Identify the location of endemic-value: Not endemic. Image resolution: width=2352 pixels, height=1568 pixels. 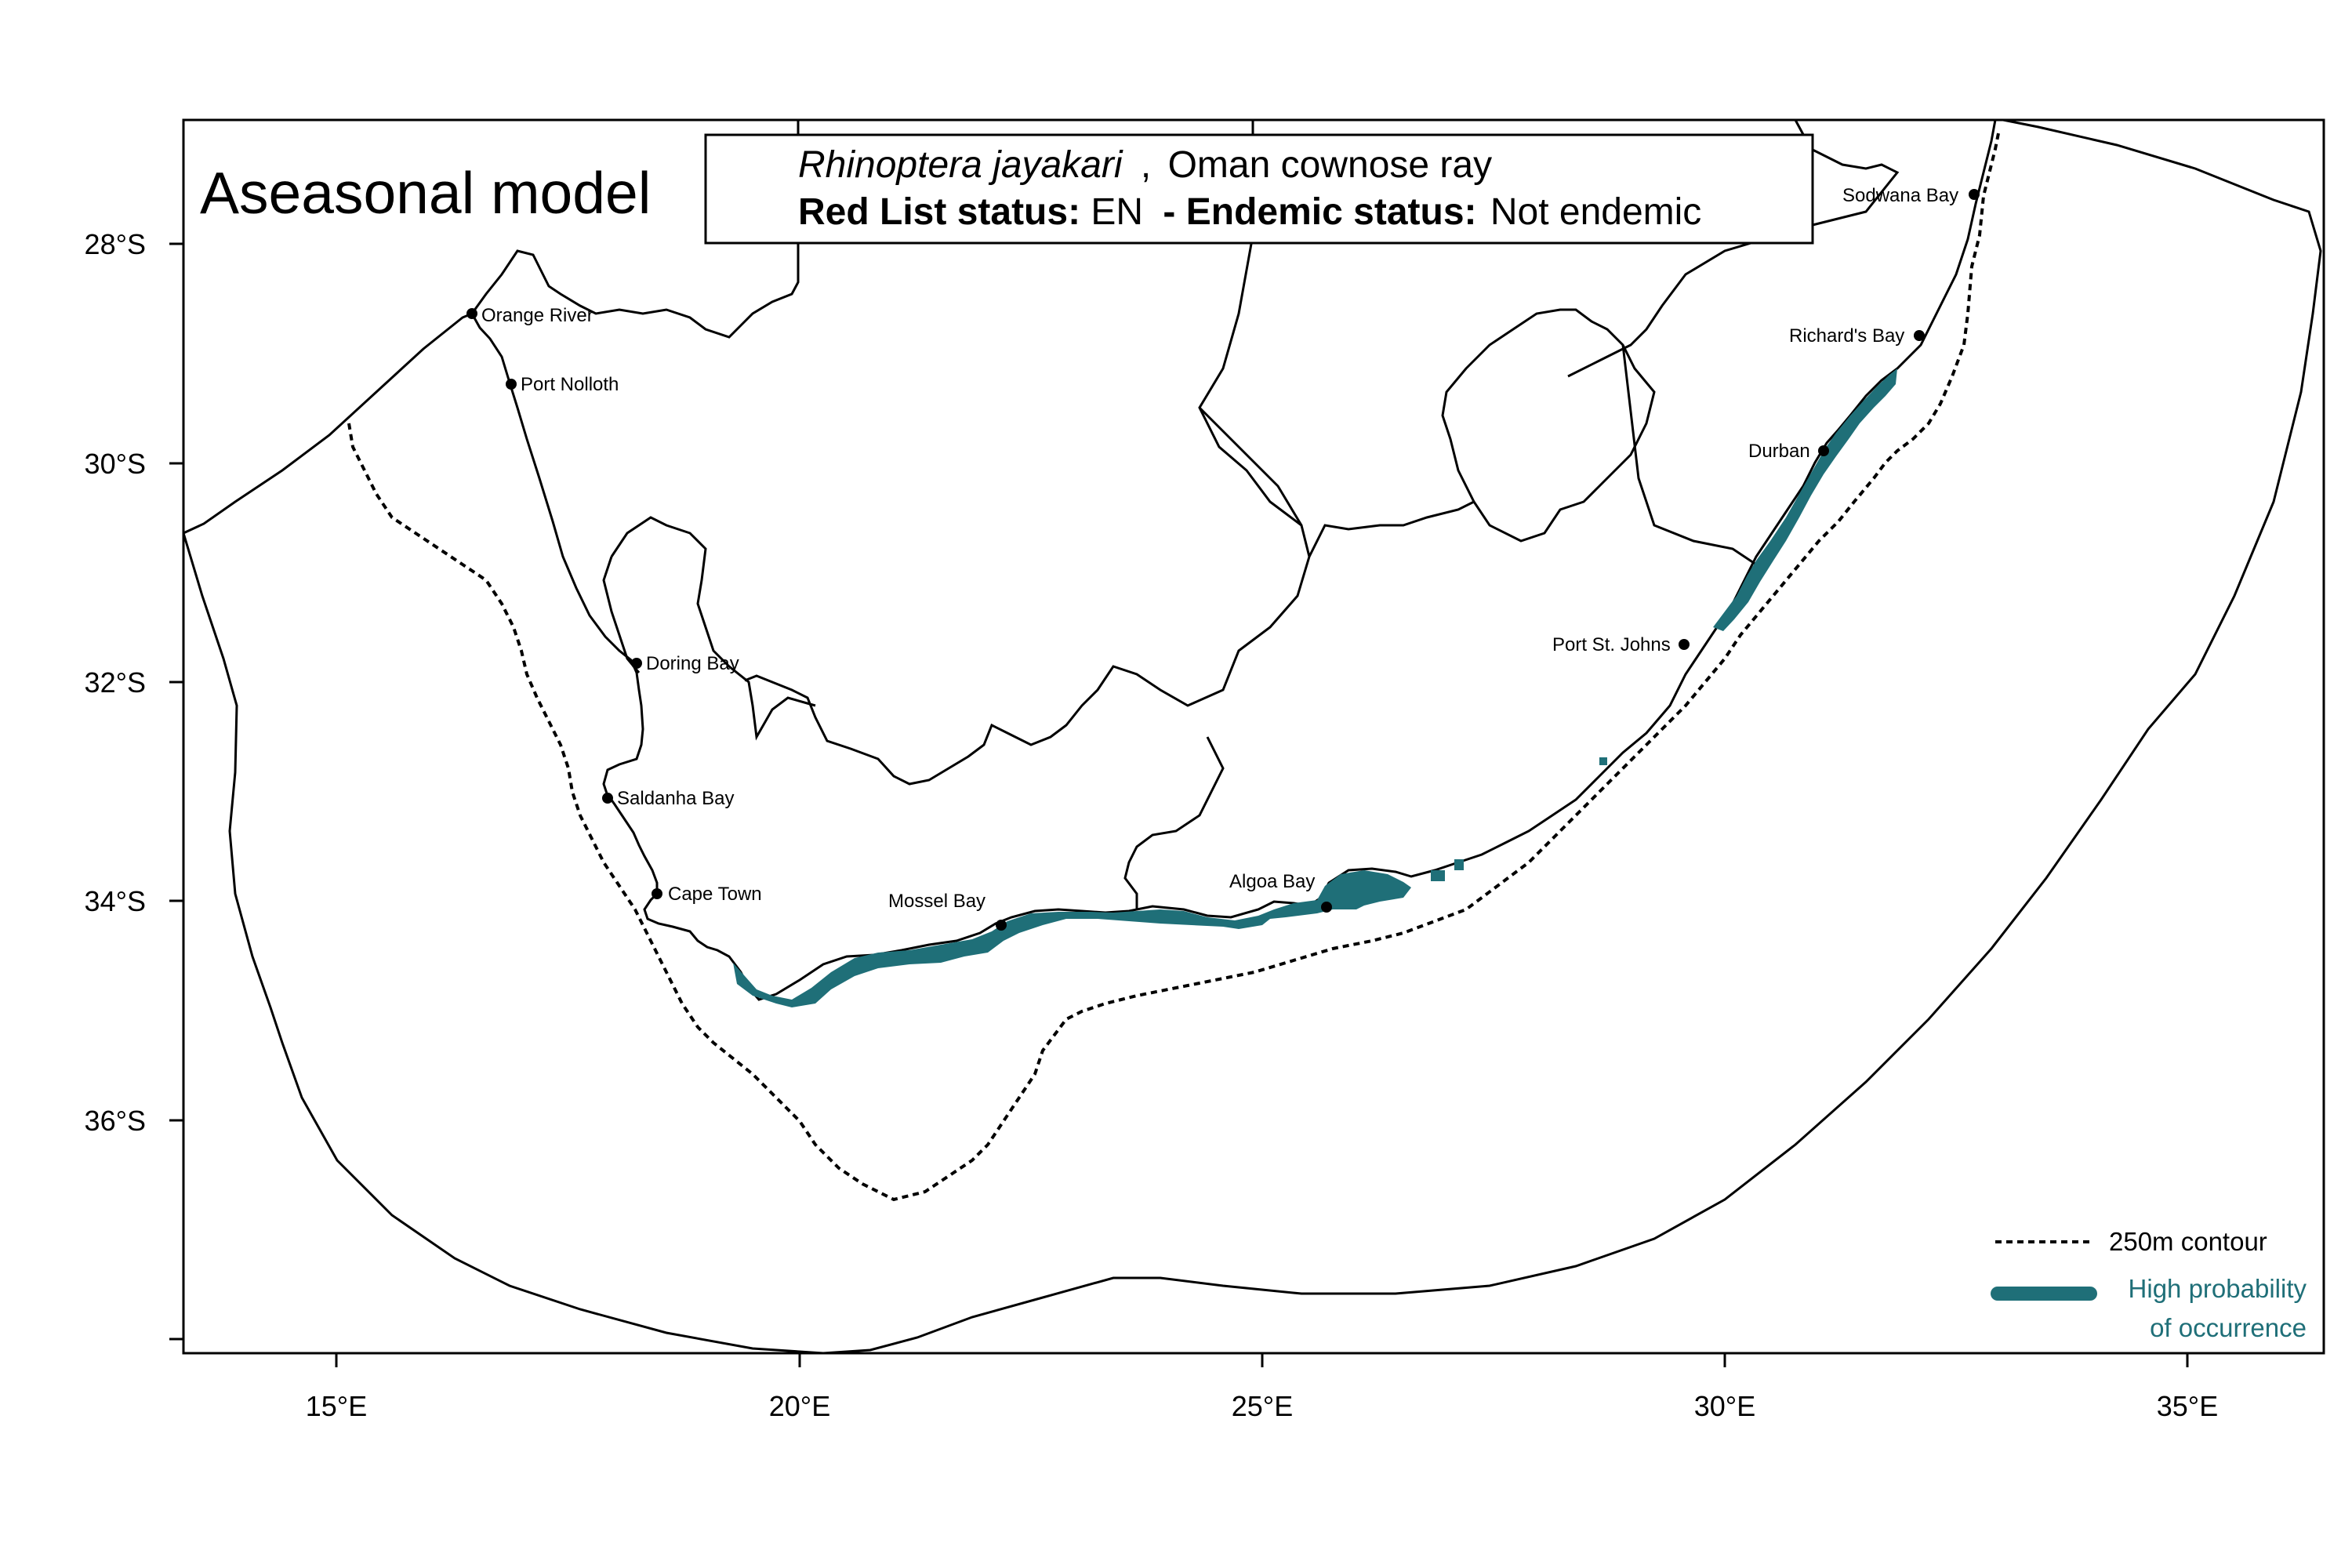
(1595, 212).